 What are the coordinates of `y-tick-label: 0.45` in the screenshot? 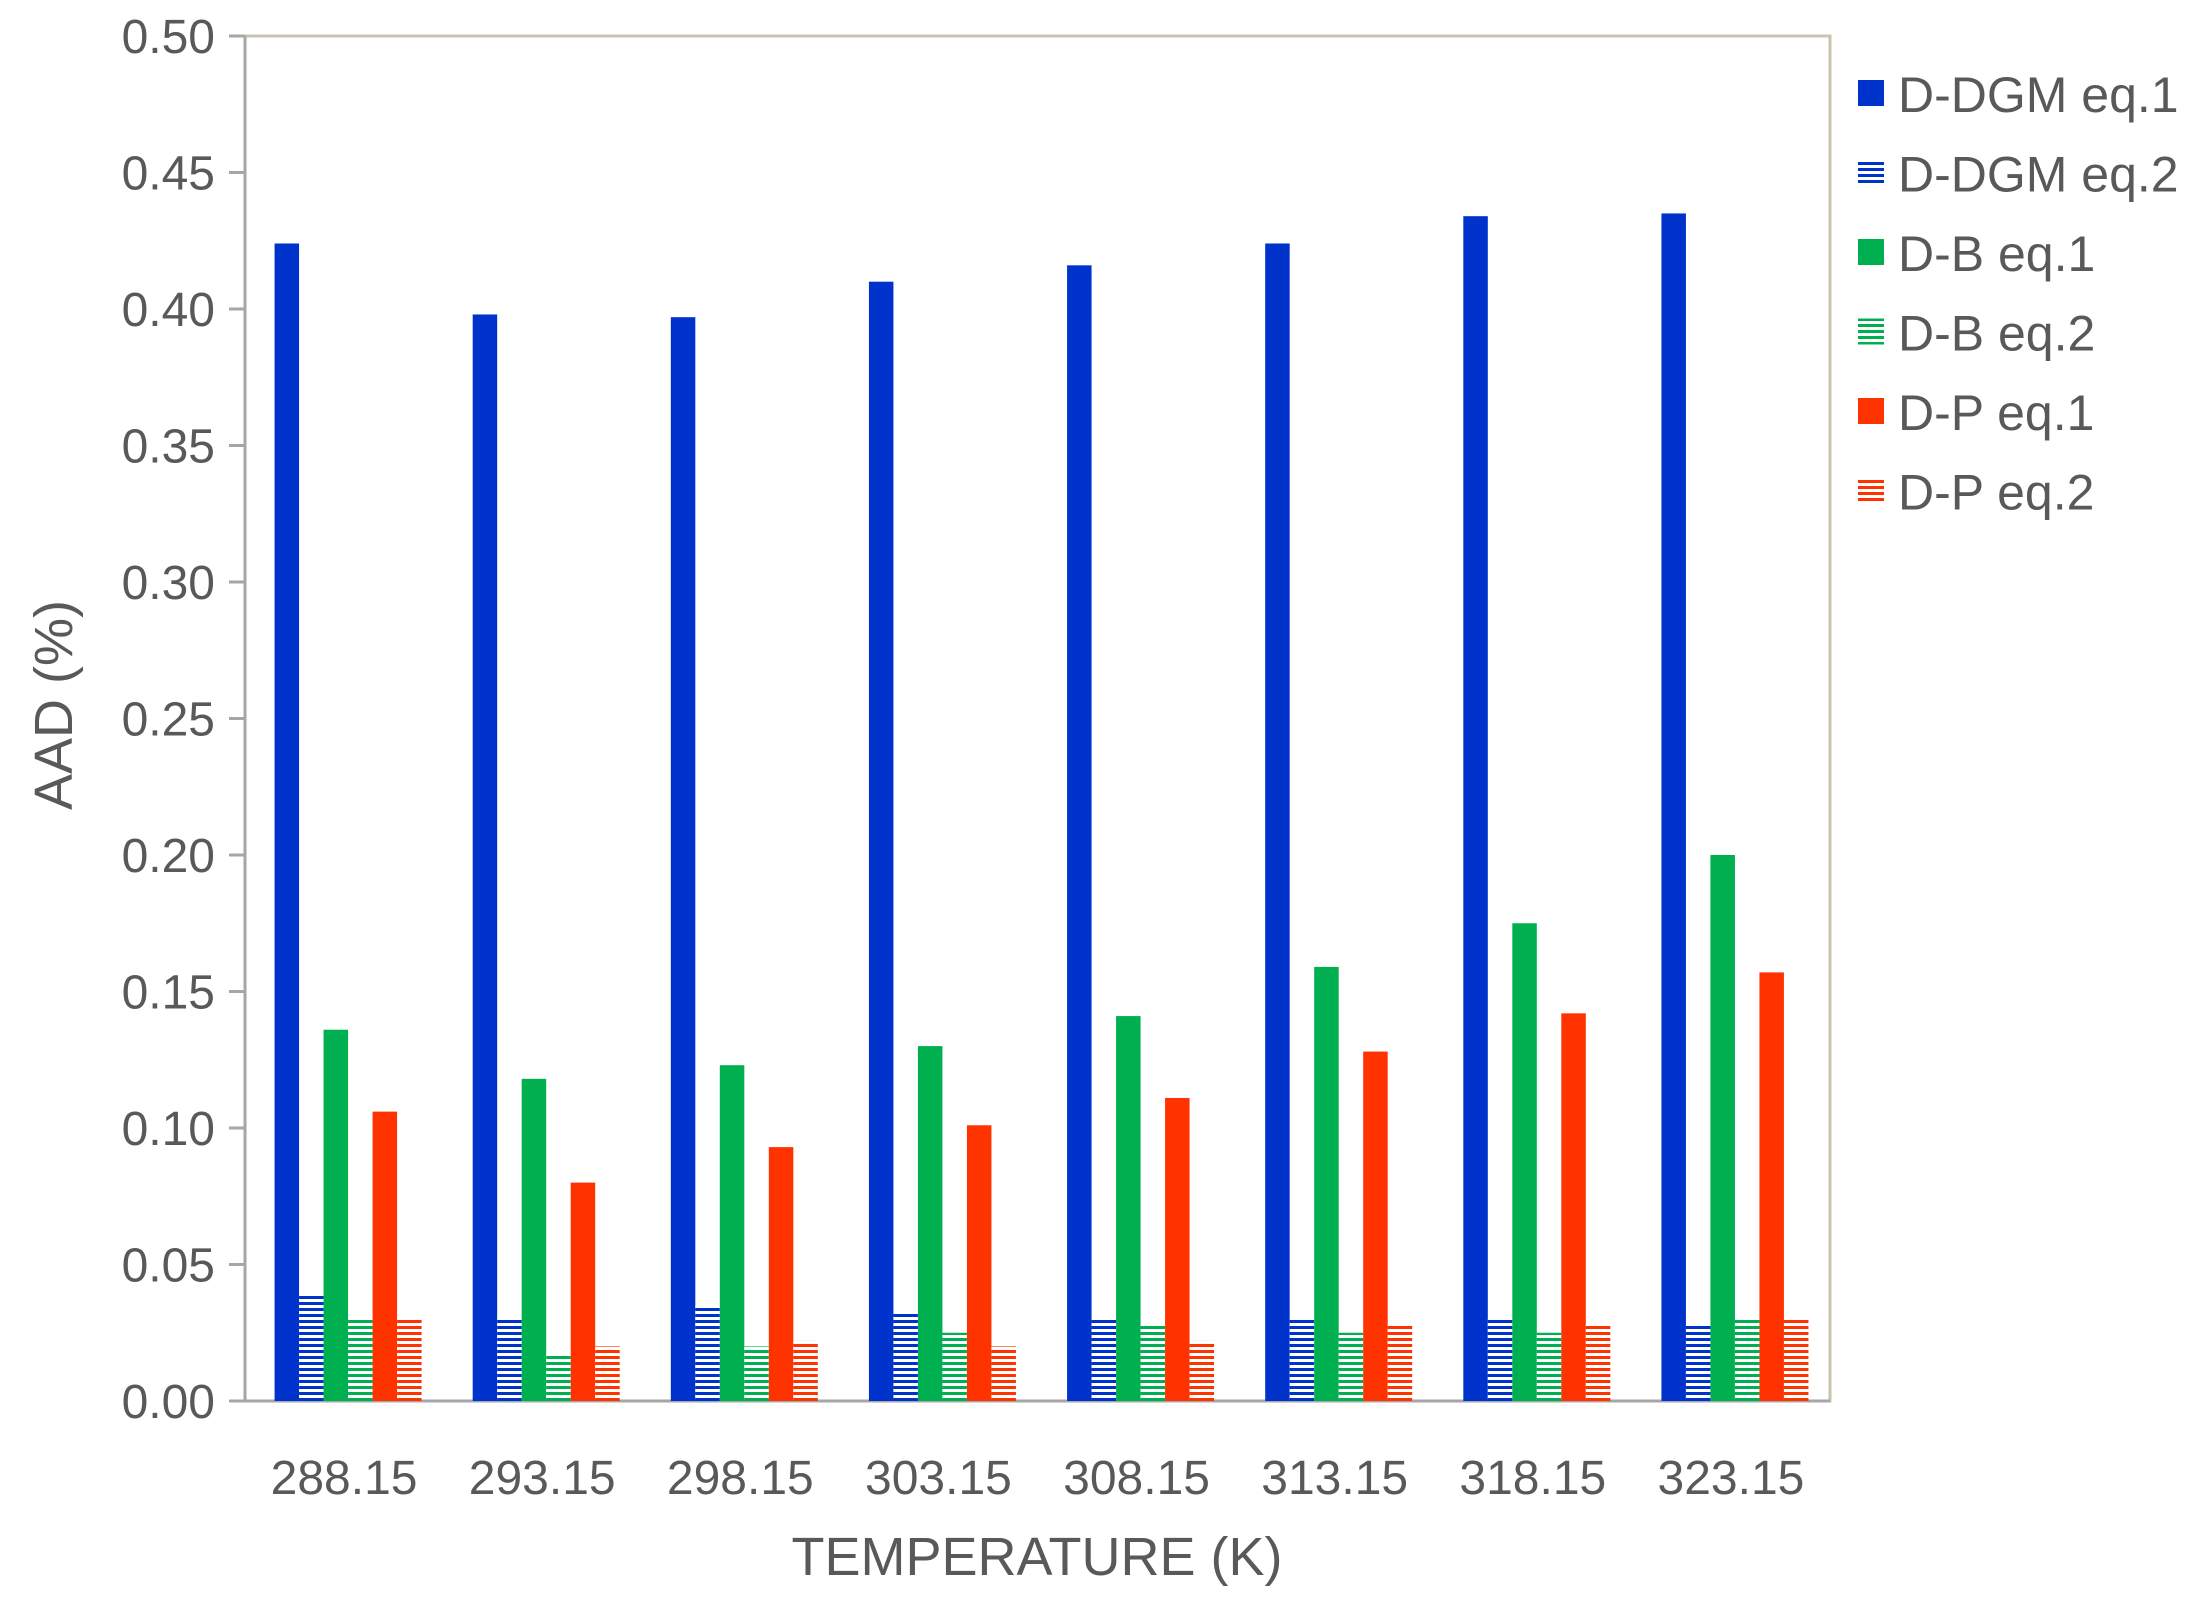 It's located at (168, 174).